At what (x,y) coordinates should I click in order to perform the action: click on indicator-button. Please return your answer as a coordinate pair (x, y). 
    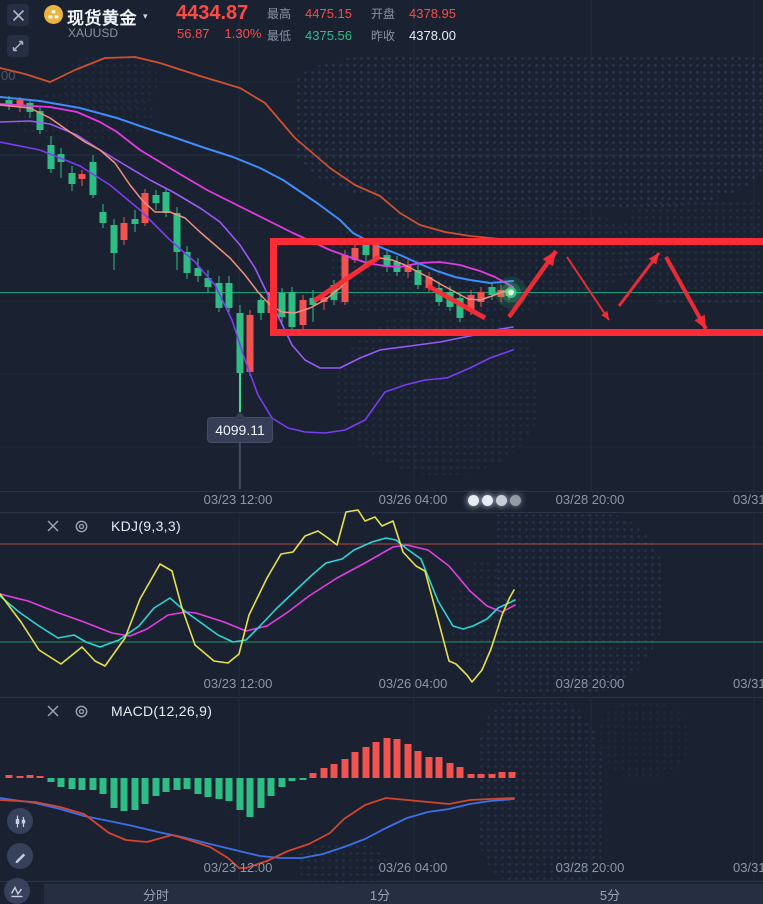
    Looking at the image, I should click on (17, 891).